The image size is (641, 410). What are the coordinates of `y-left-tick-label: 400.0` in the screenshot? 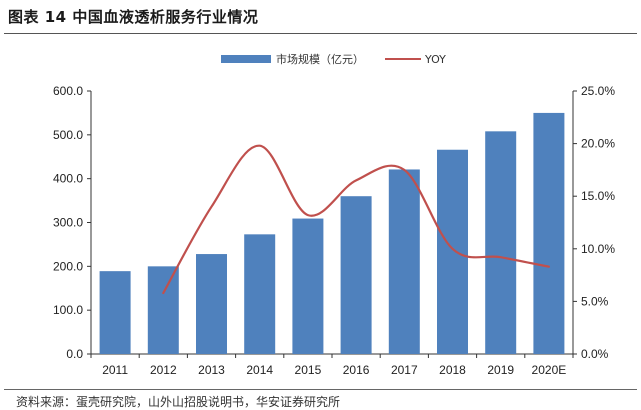 It's located at (68, 179).